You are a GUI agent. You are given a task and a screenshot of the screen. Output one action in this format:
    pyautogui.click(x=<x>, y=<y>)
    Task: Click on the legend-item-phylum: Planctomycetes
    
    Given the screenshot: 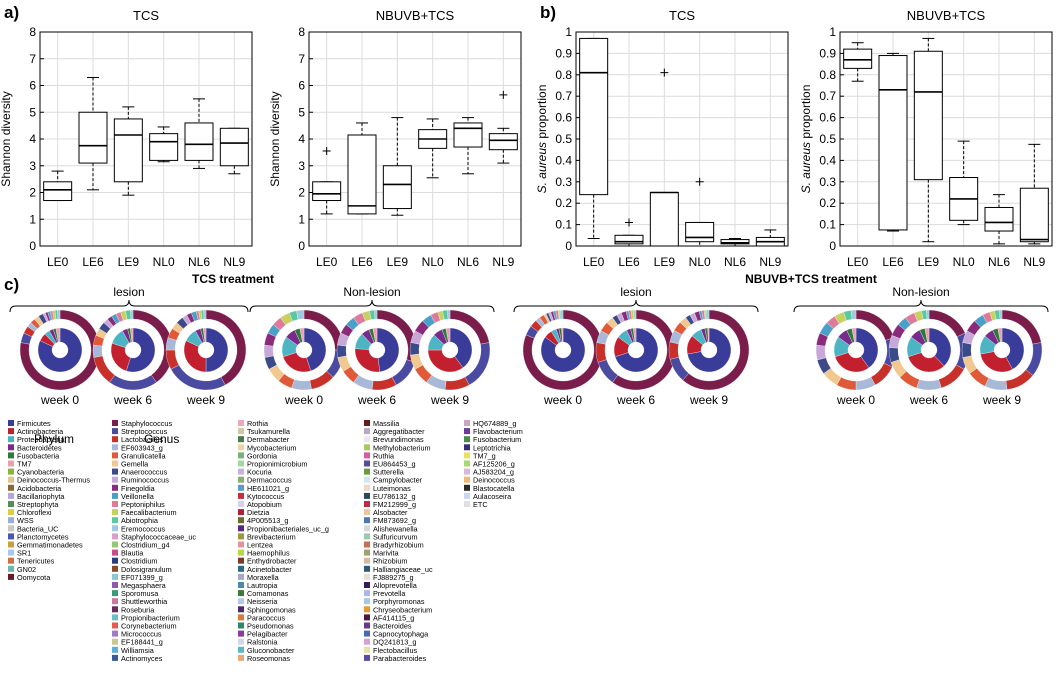 What is the action you would take?
    pyautogui.click(x=38, y=536)
    